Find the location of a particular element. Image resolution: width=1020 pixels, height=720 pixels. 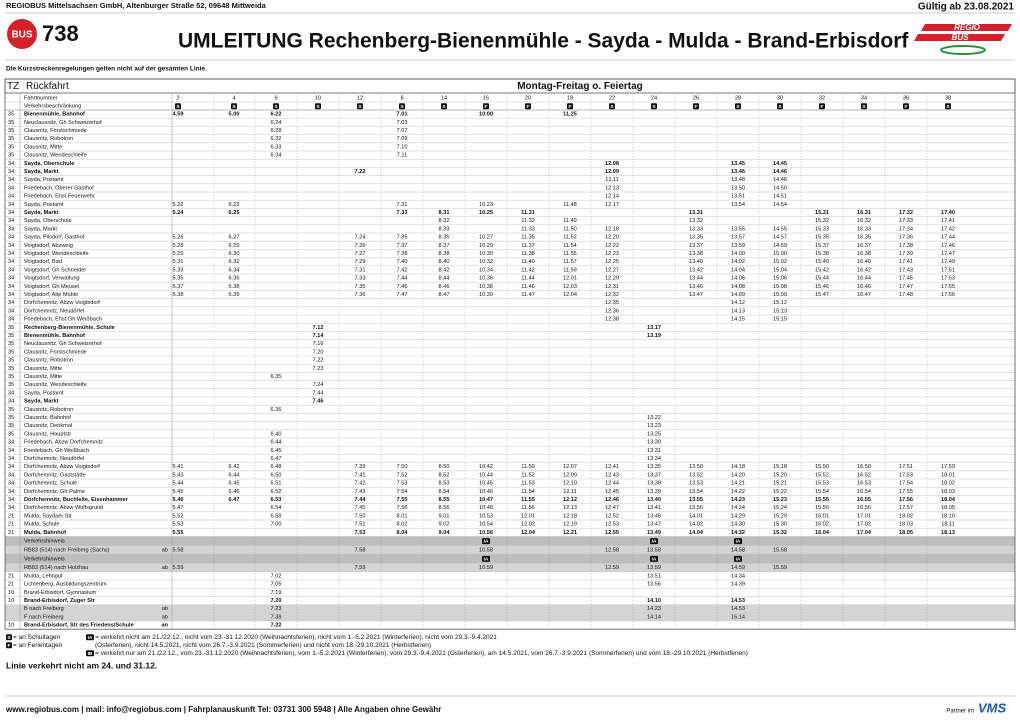

time: 11.42 is located at coordinates (528, 270).